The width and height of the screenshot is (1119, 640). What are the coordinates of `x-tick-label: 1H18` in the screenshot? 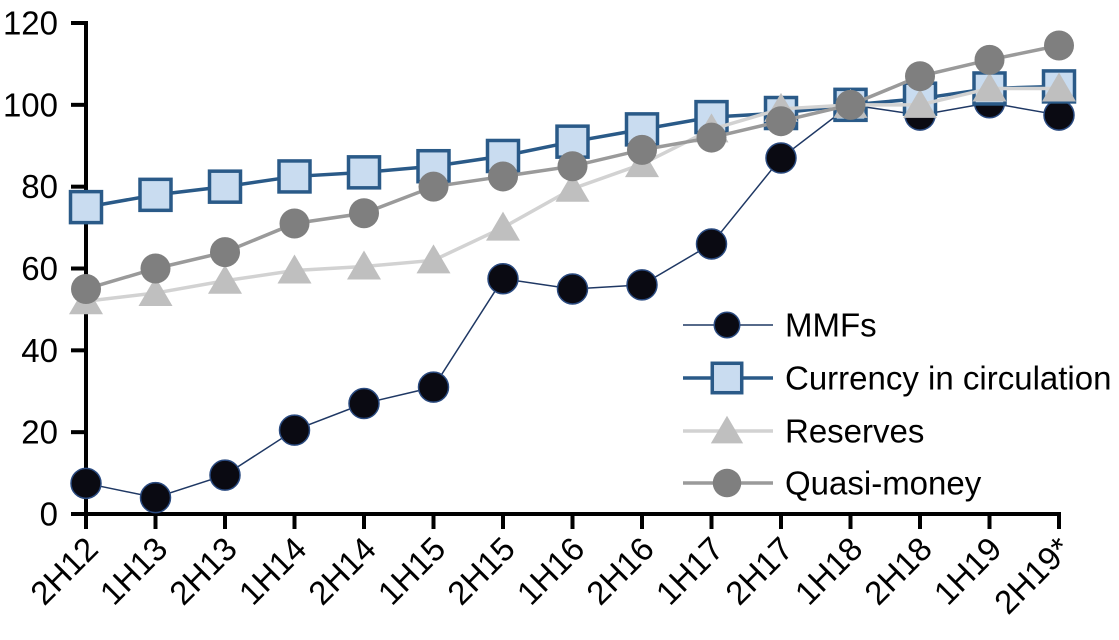 It's located at (829, 571).